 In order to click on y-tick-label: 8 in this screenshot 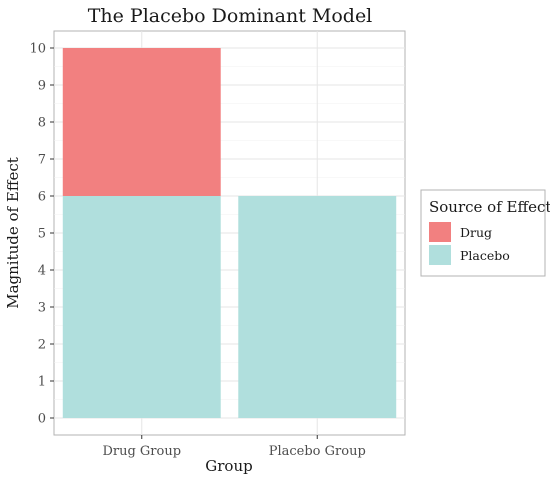, I will do `click(42, 123)`.